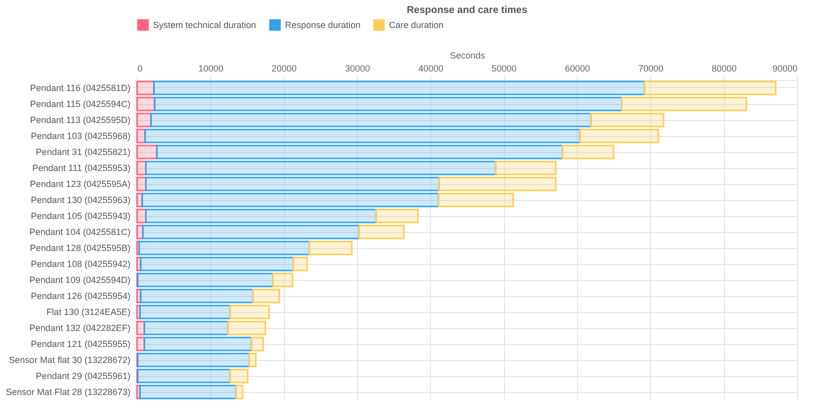  Describe the element at coordinates (357, 69) in the screenshot. I see `x-tick-label: 30000` at that location.